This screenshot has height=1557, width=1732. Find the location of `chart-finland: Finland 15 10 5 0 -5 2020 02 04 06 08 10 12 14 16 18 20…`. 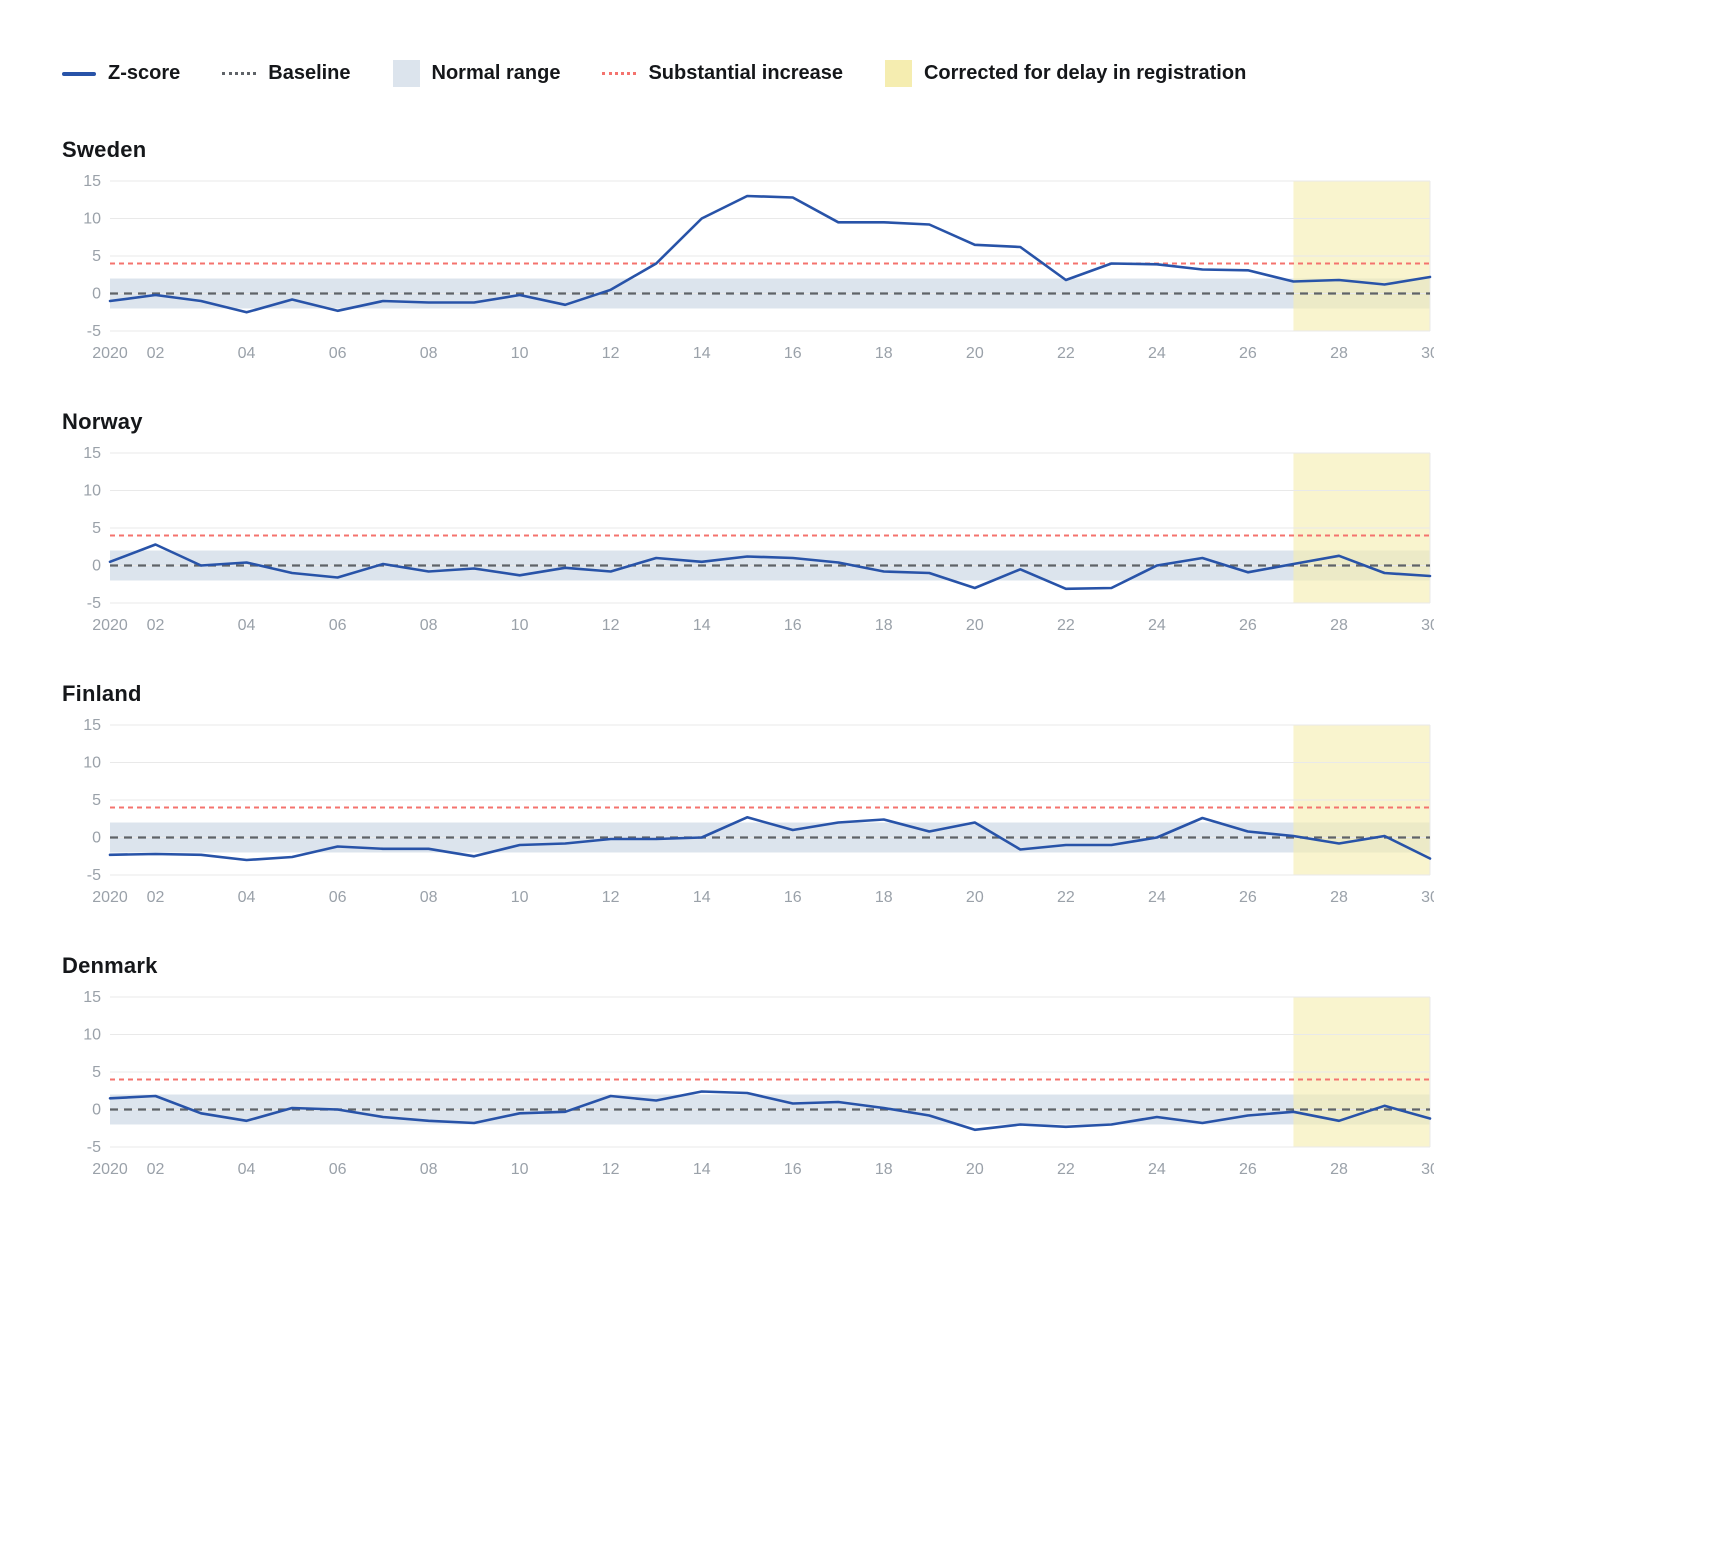

chart-finland: Finland 15 10 5 0 -5 2020 02 04 06 08 10 12 14 16 18 20… is located at coordinates (897, 799).